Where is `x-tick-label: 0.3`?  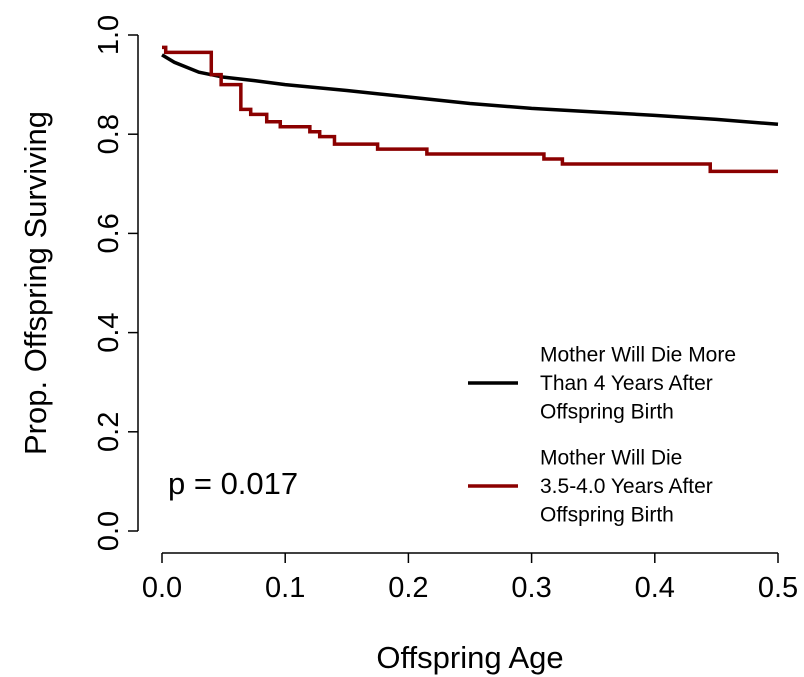 x-tick-label: 0.3 is located at coordinates (531, 588).